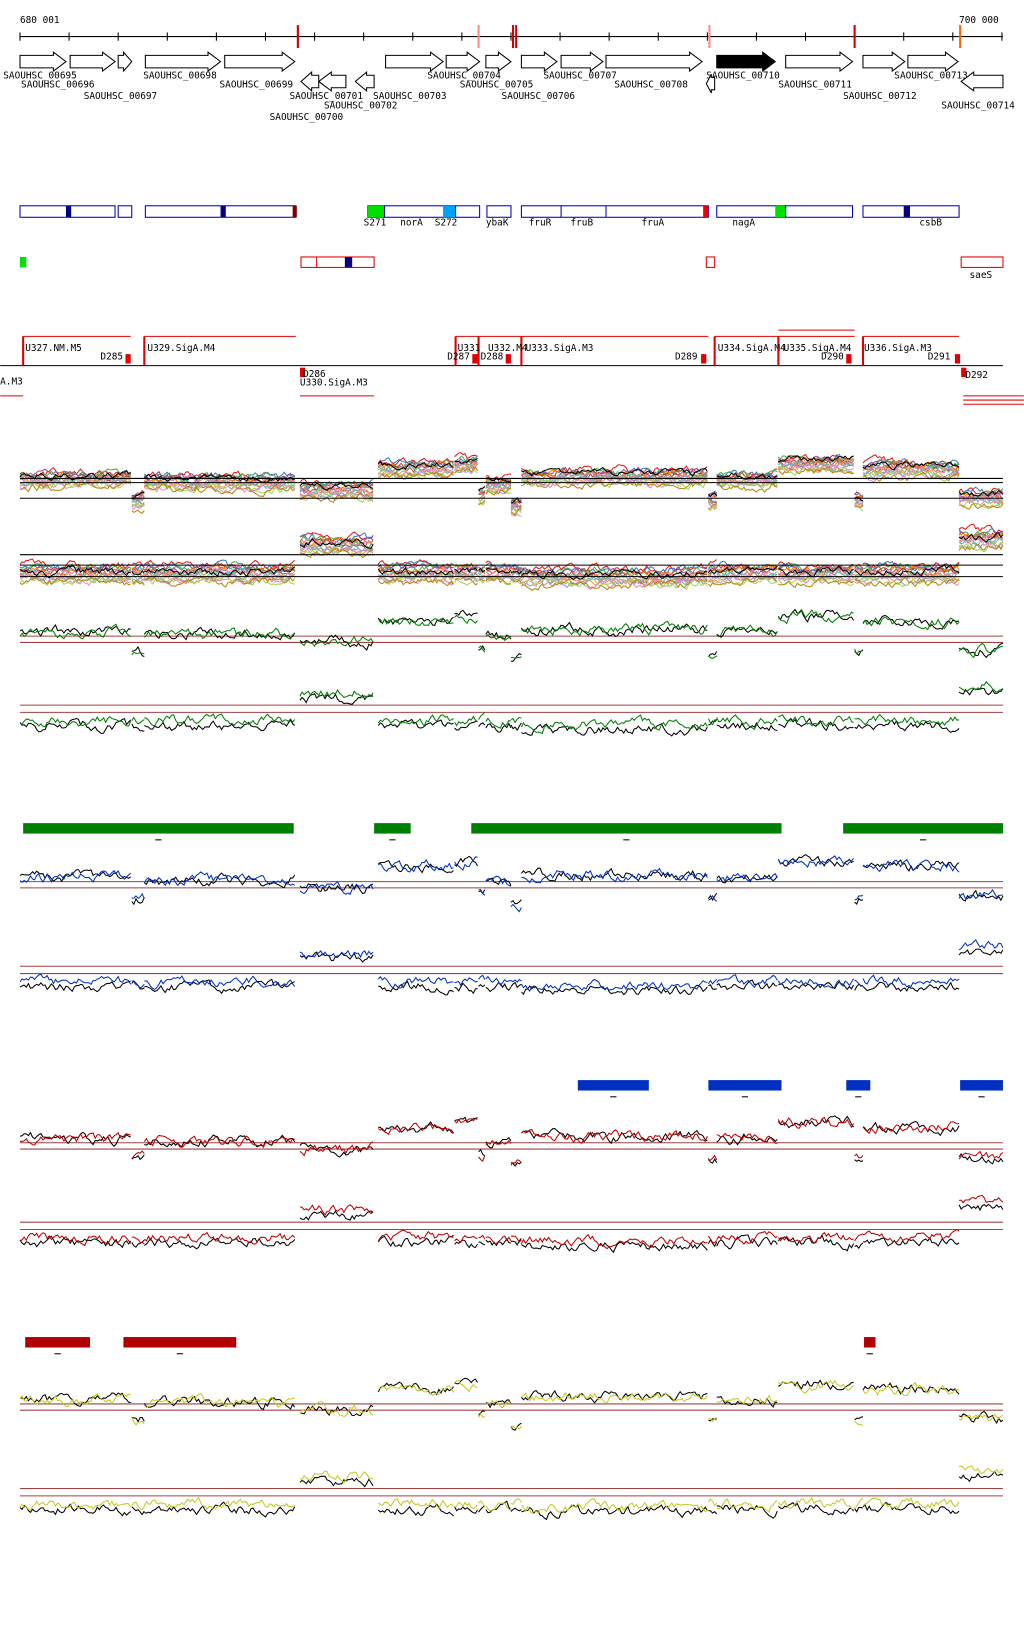 The image size is (1024, 1640). What do you see at coordinates (743, 75) in the screenshot?
I see `gene-label: SAOUHSC_00710` at bounding box center [743, 75].